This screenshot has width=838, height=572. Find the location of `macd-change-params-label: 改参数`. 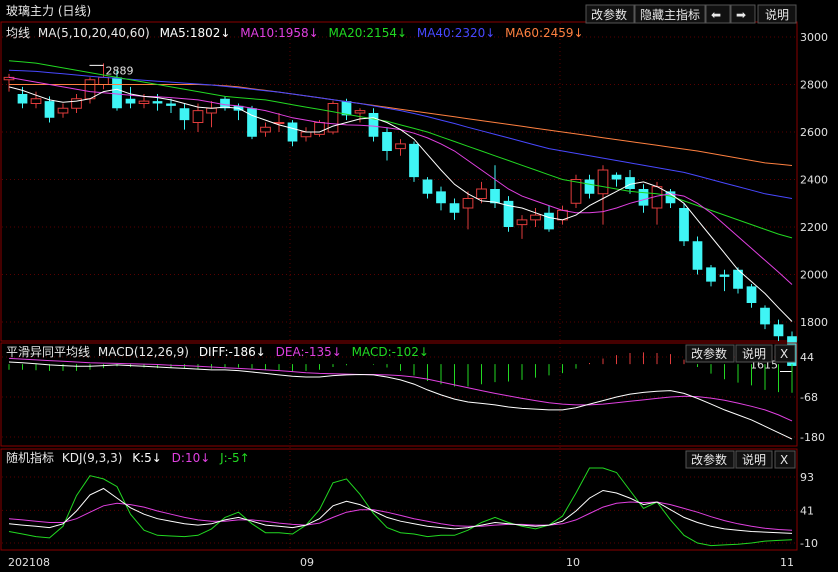

macd-change-params-label: 改参数 is located at coordinates (709, 353).